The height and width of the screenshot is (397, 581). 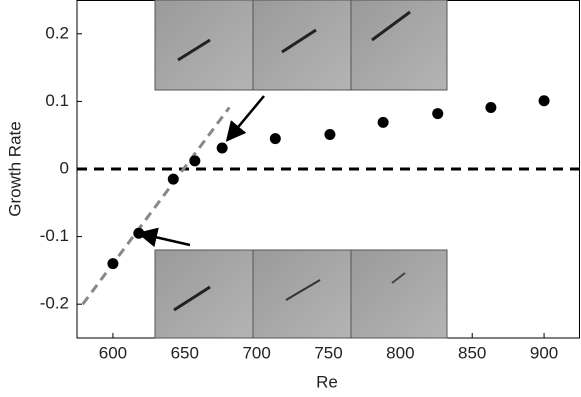 I want to click on fit-line, so click(x=156, y=206).